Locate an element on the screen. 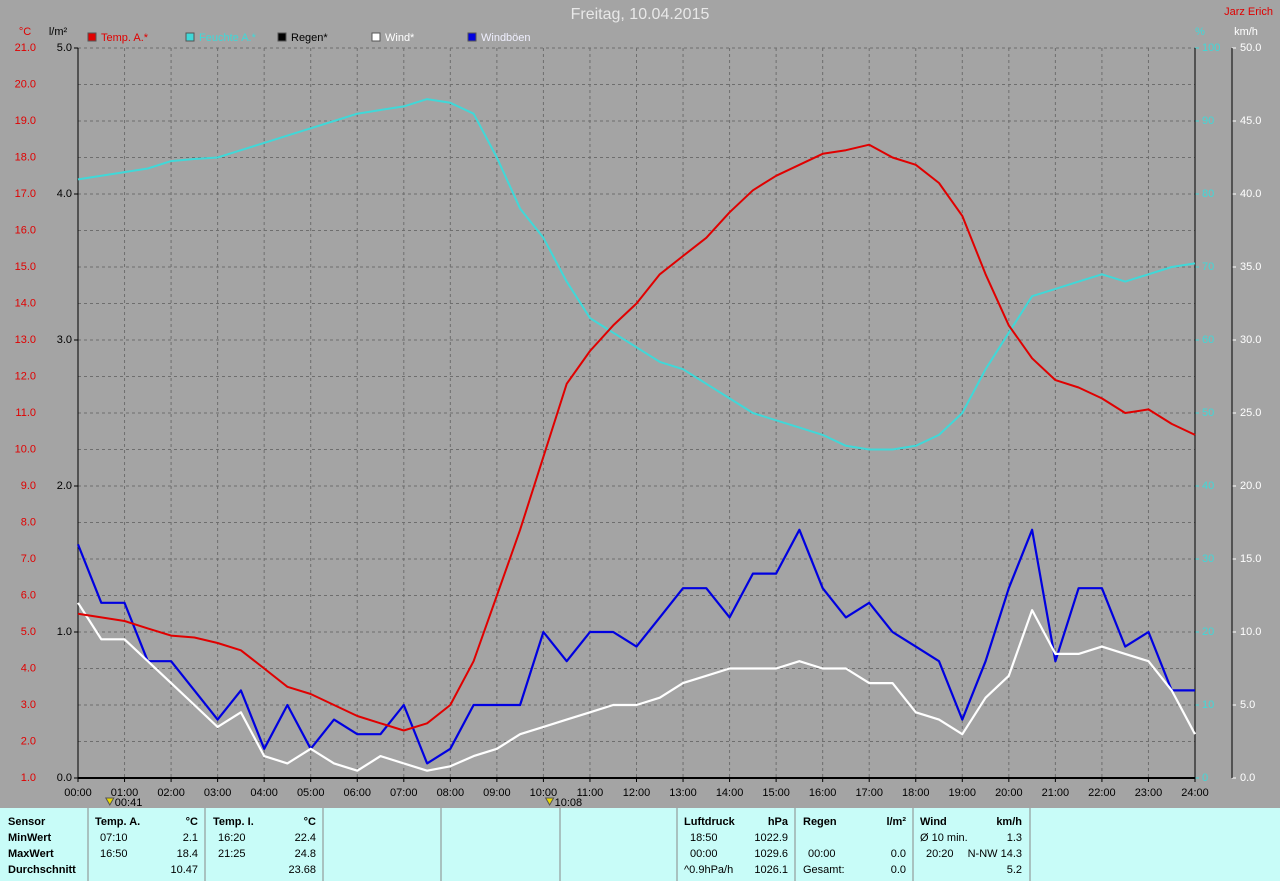 This screenshot has width=1280, height=881. y4-tick-label: 30.0 is located at coordinates (1250, 340).